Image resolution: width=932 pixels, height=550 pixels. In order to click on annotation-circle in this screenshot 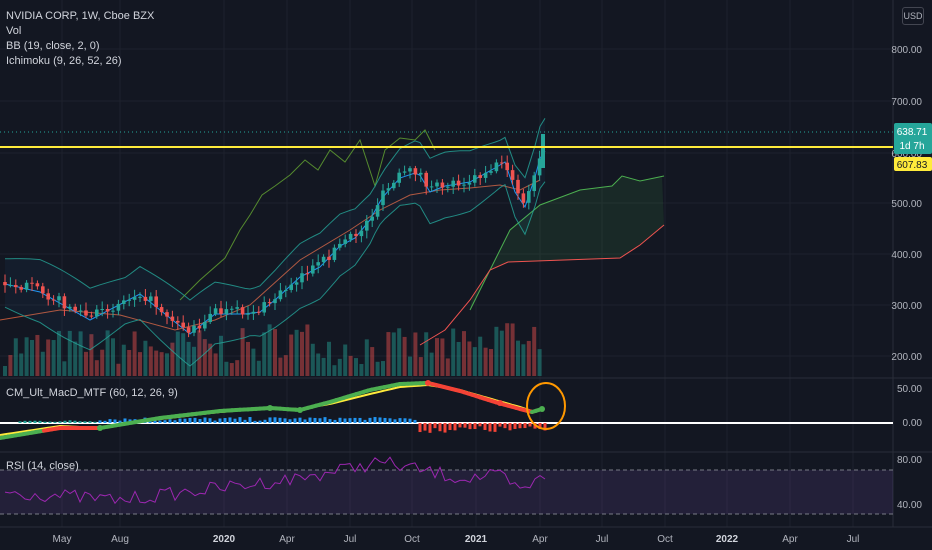, I will do `click(546, 406)`.